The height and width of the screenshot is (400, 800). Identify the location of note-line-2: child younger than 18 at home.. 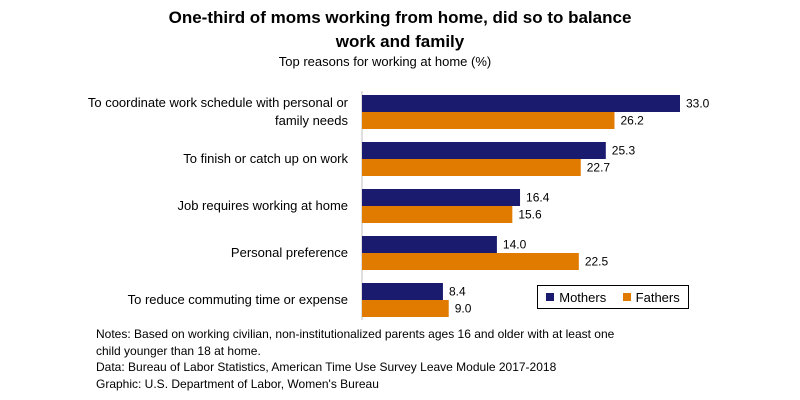
(178, 350).